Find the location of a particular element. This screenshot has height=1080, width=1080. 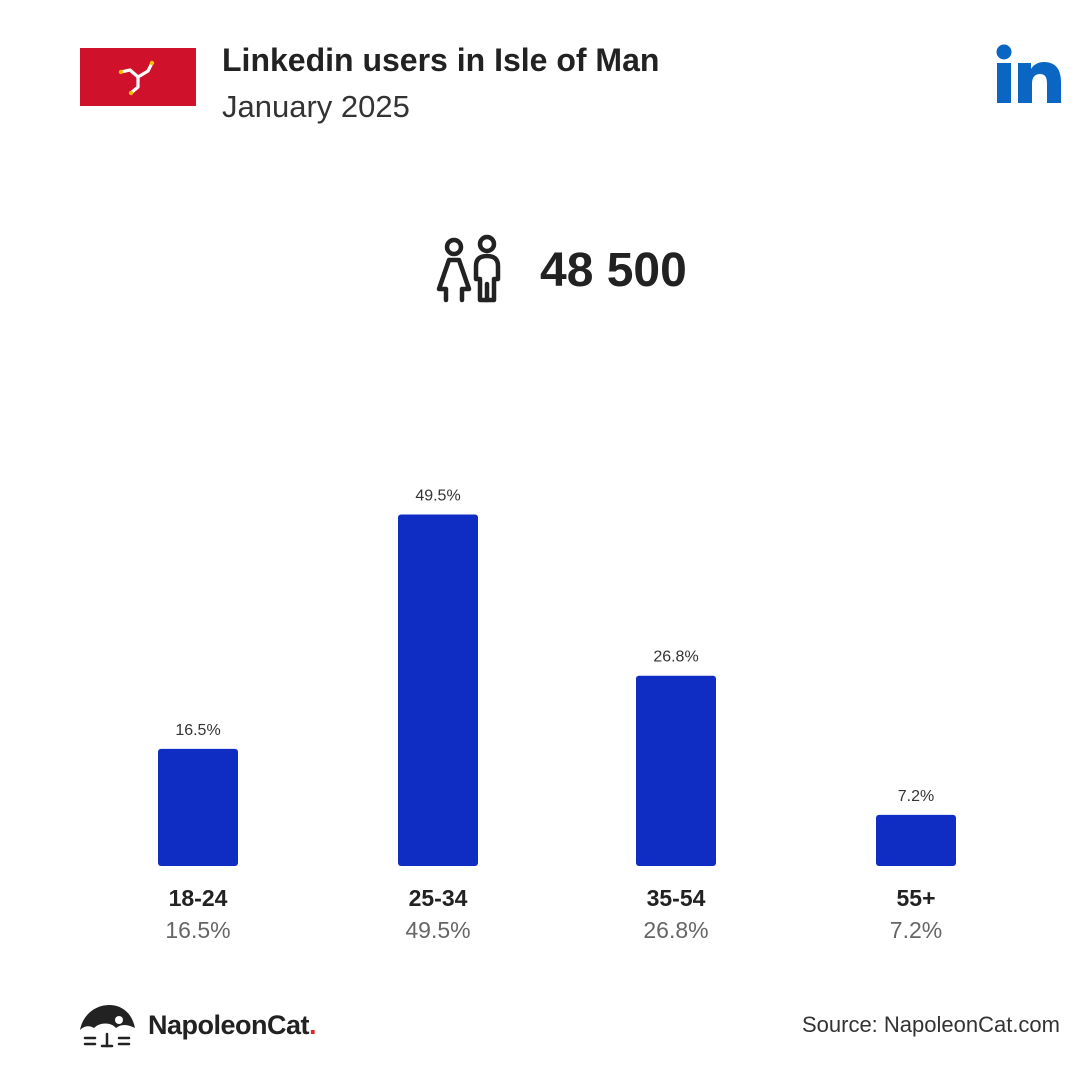

data-label-55: 7.2% is located at coordinates (916, 796).